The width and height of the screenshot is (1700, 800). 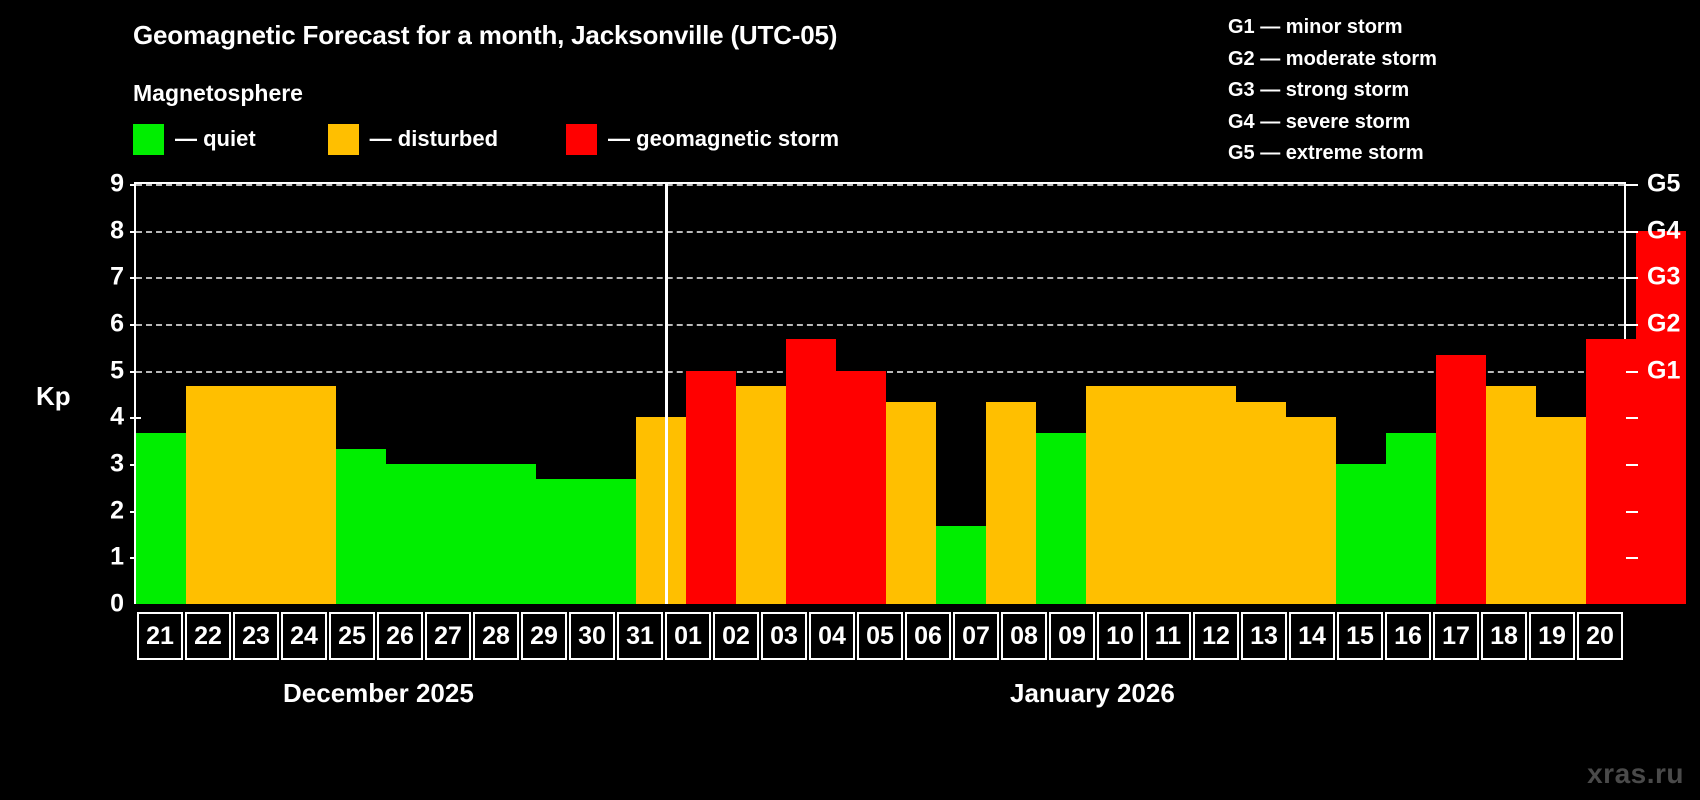 What do you see at coordinates (352, 636) in the screenshot?
I see `date-label-25: 25` at bounding box center [352, 636].